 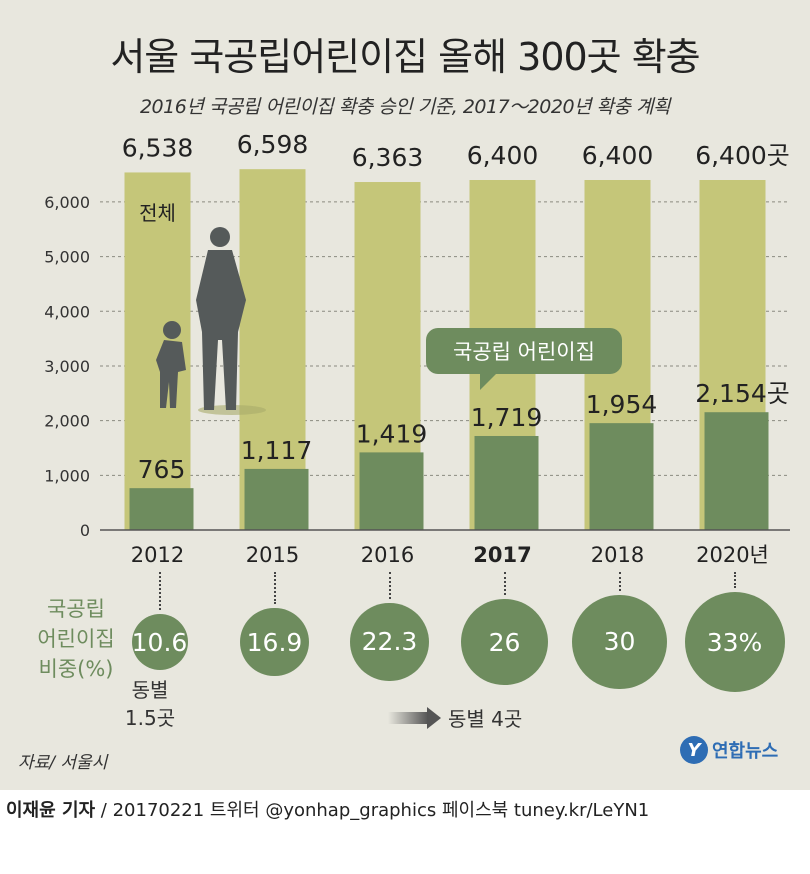 I want to click on total-value-label: 6,598, so click(x=273, y=144).